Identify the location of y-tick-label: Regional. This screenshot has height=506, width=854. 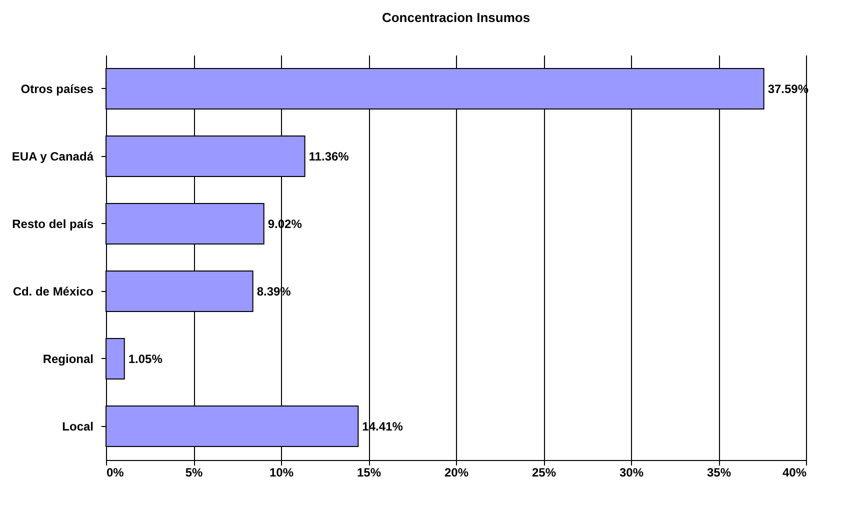
(68, 359).